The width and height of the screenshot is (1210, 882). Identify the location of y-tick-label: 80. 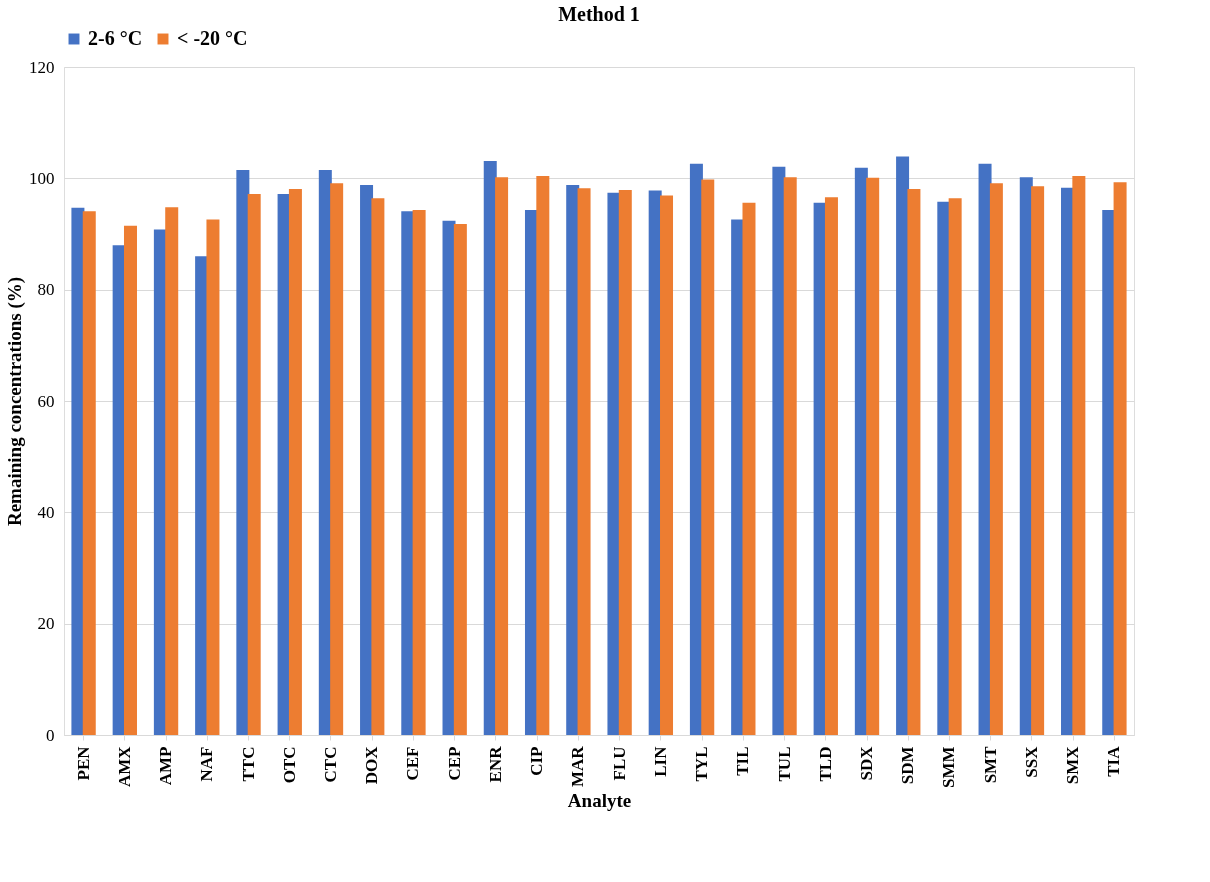
(46, 290).